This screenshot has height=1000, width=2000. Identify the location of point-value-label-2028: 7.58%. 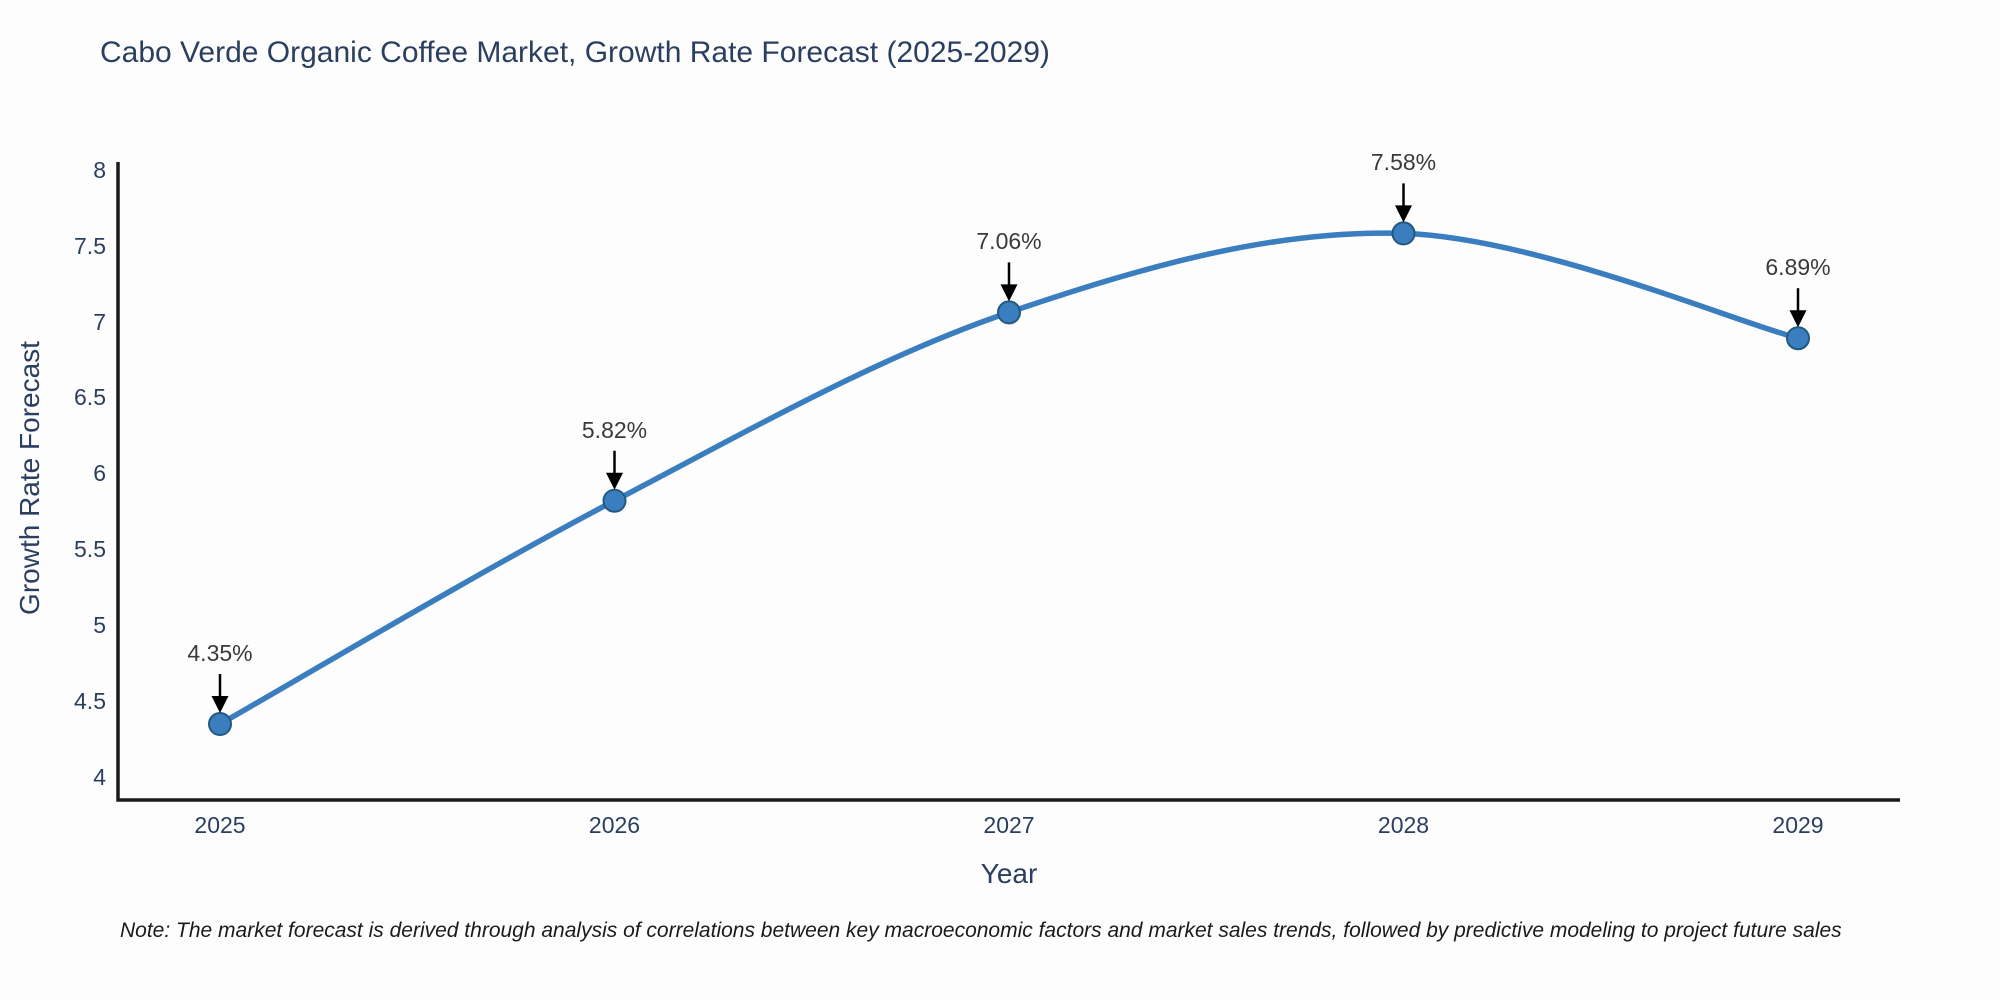
(1403, 162).